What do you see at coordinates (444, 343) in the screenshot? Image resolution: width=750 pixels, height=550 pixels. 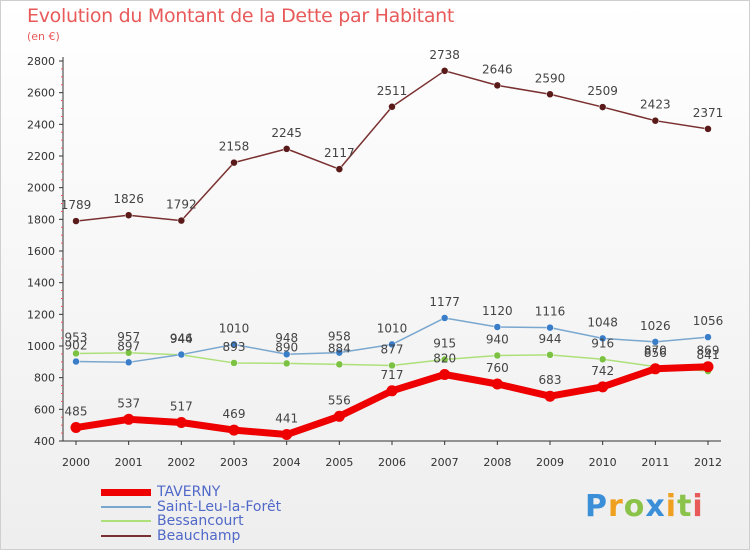 I see `data-label-bessancourt: 915` at bounding box center [444, 343].